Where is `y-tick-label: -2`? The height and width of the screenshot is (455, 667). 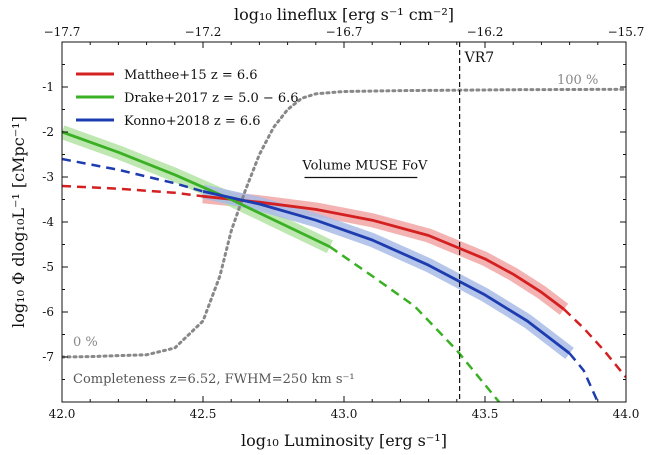 y-tick-label: -2 is located at coordinates (48, 132).